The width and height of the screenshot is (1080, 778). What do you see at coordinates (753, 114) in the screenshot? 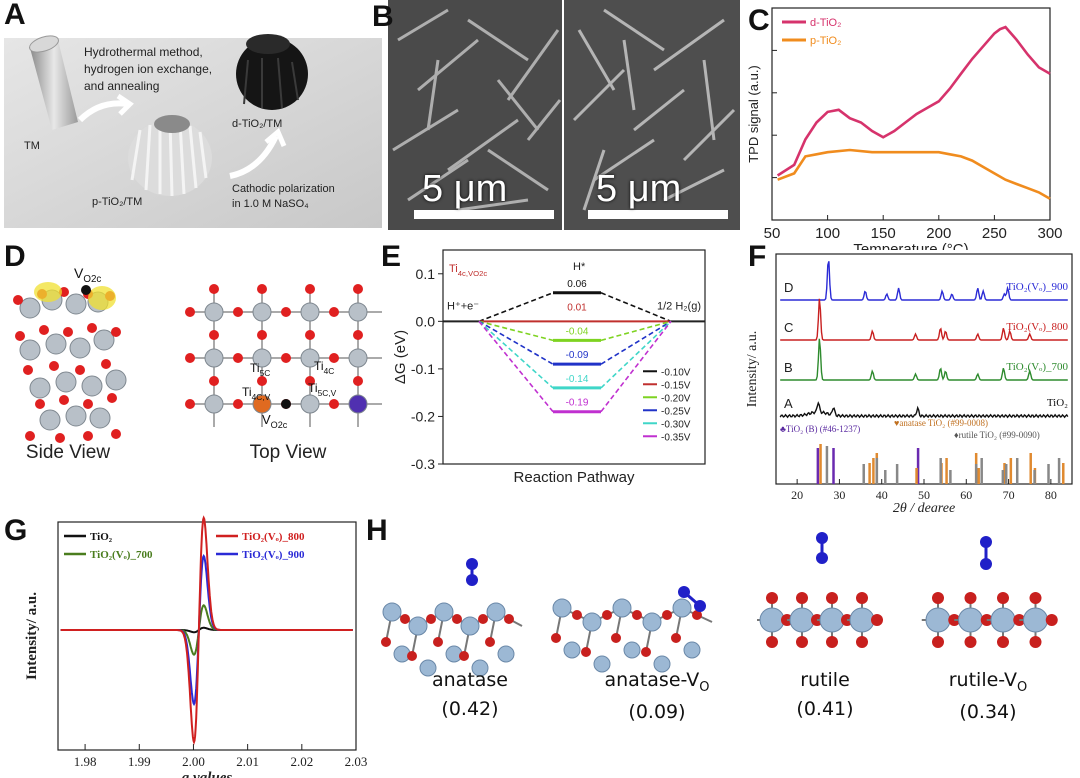
I see `c-ylabel: TPD signal (a.u.)` at bounding box center [753, 114].